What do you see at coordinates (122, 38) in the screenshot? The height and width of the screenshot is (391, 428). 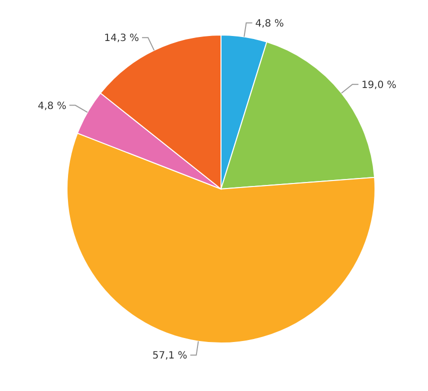 I see `data-label: 14,3 %` at bounding box center [122, 38].